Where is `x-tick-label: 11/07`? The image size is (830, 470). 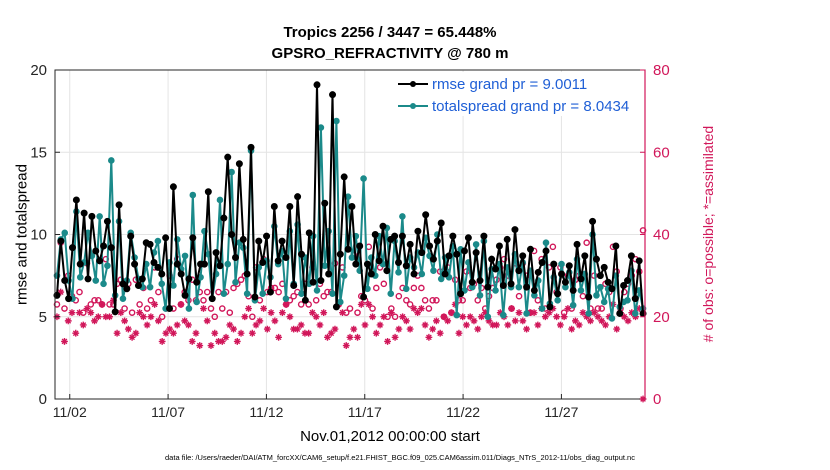 x-tick-label: 11/07 is located at coordinates (168, 412).